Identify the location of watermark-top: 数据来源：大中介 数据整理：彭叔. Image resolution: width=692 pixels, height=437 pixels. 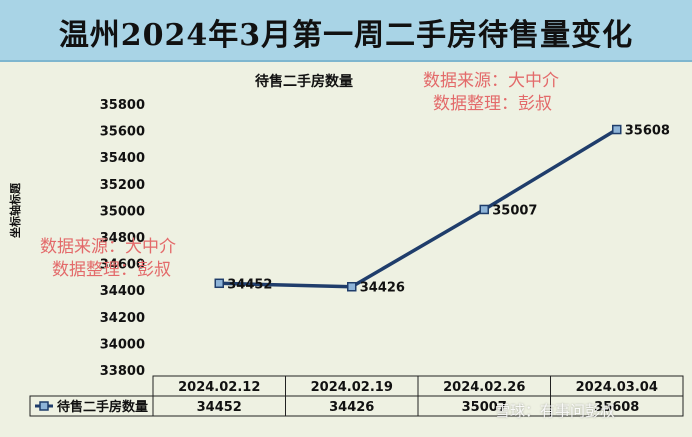
(491, 93).